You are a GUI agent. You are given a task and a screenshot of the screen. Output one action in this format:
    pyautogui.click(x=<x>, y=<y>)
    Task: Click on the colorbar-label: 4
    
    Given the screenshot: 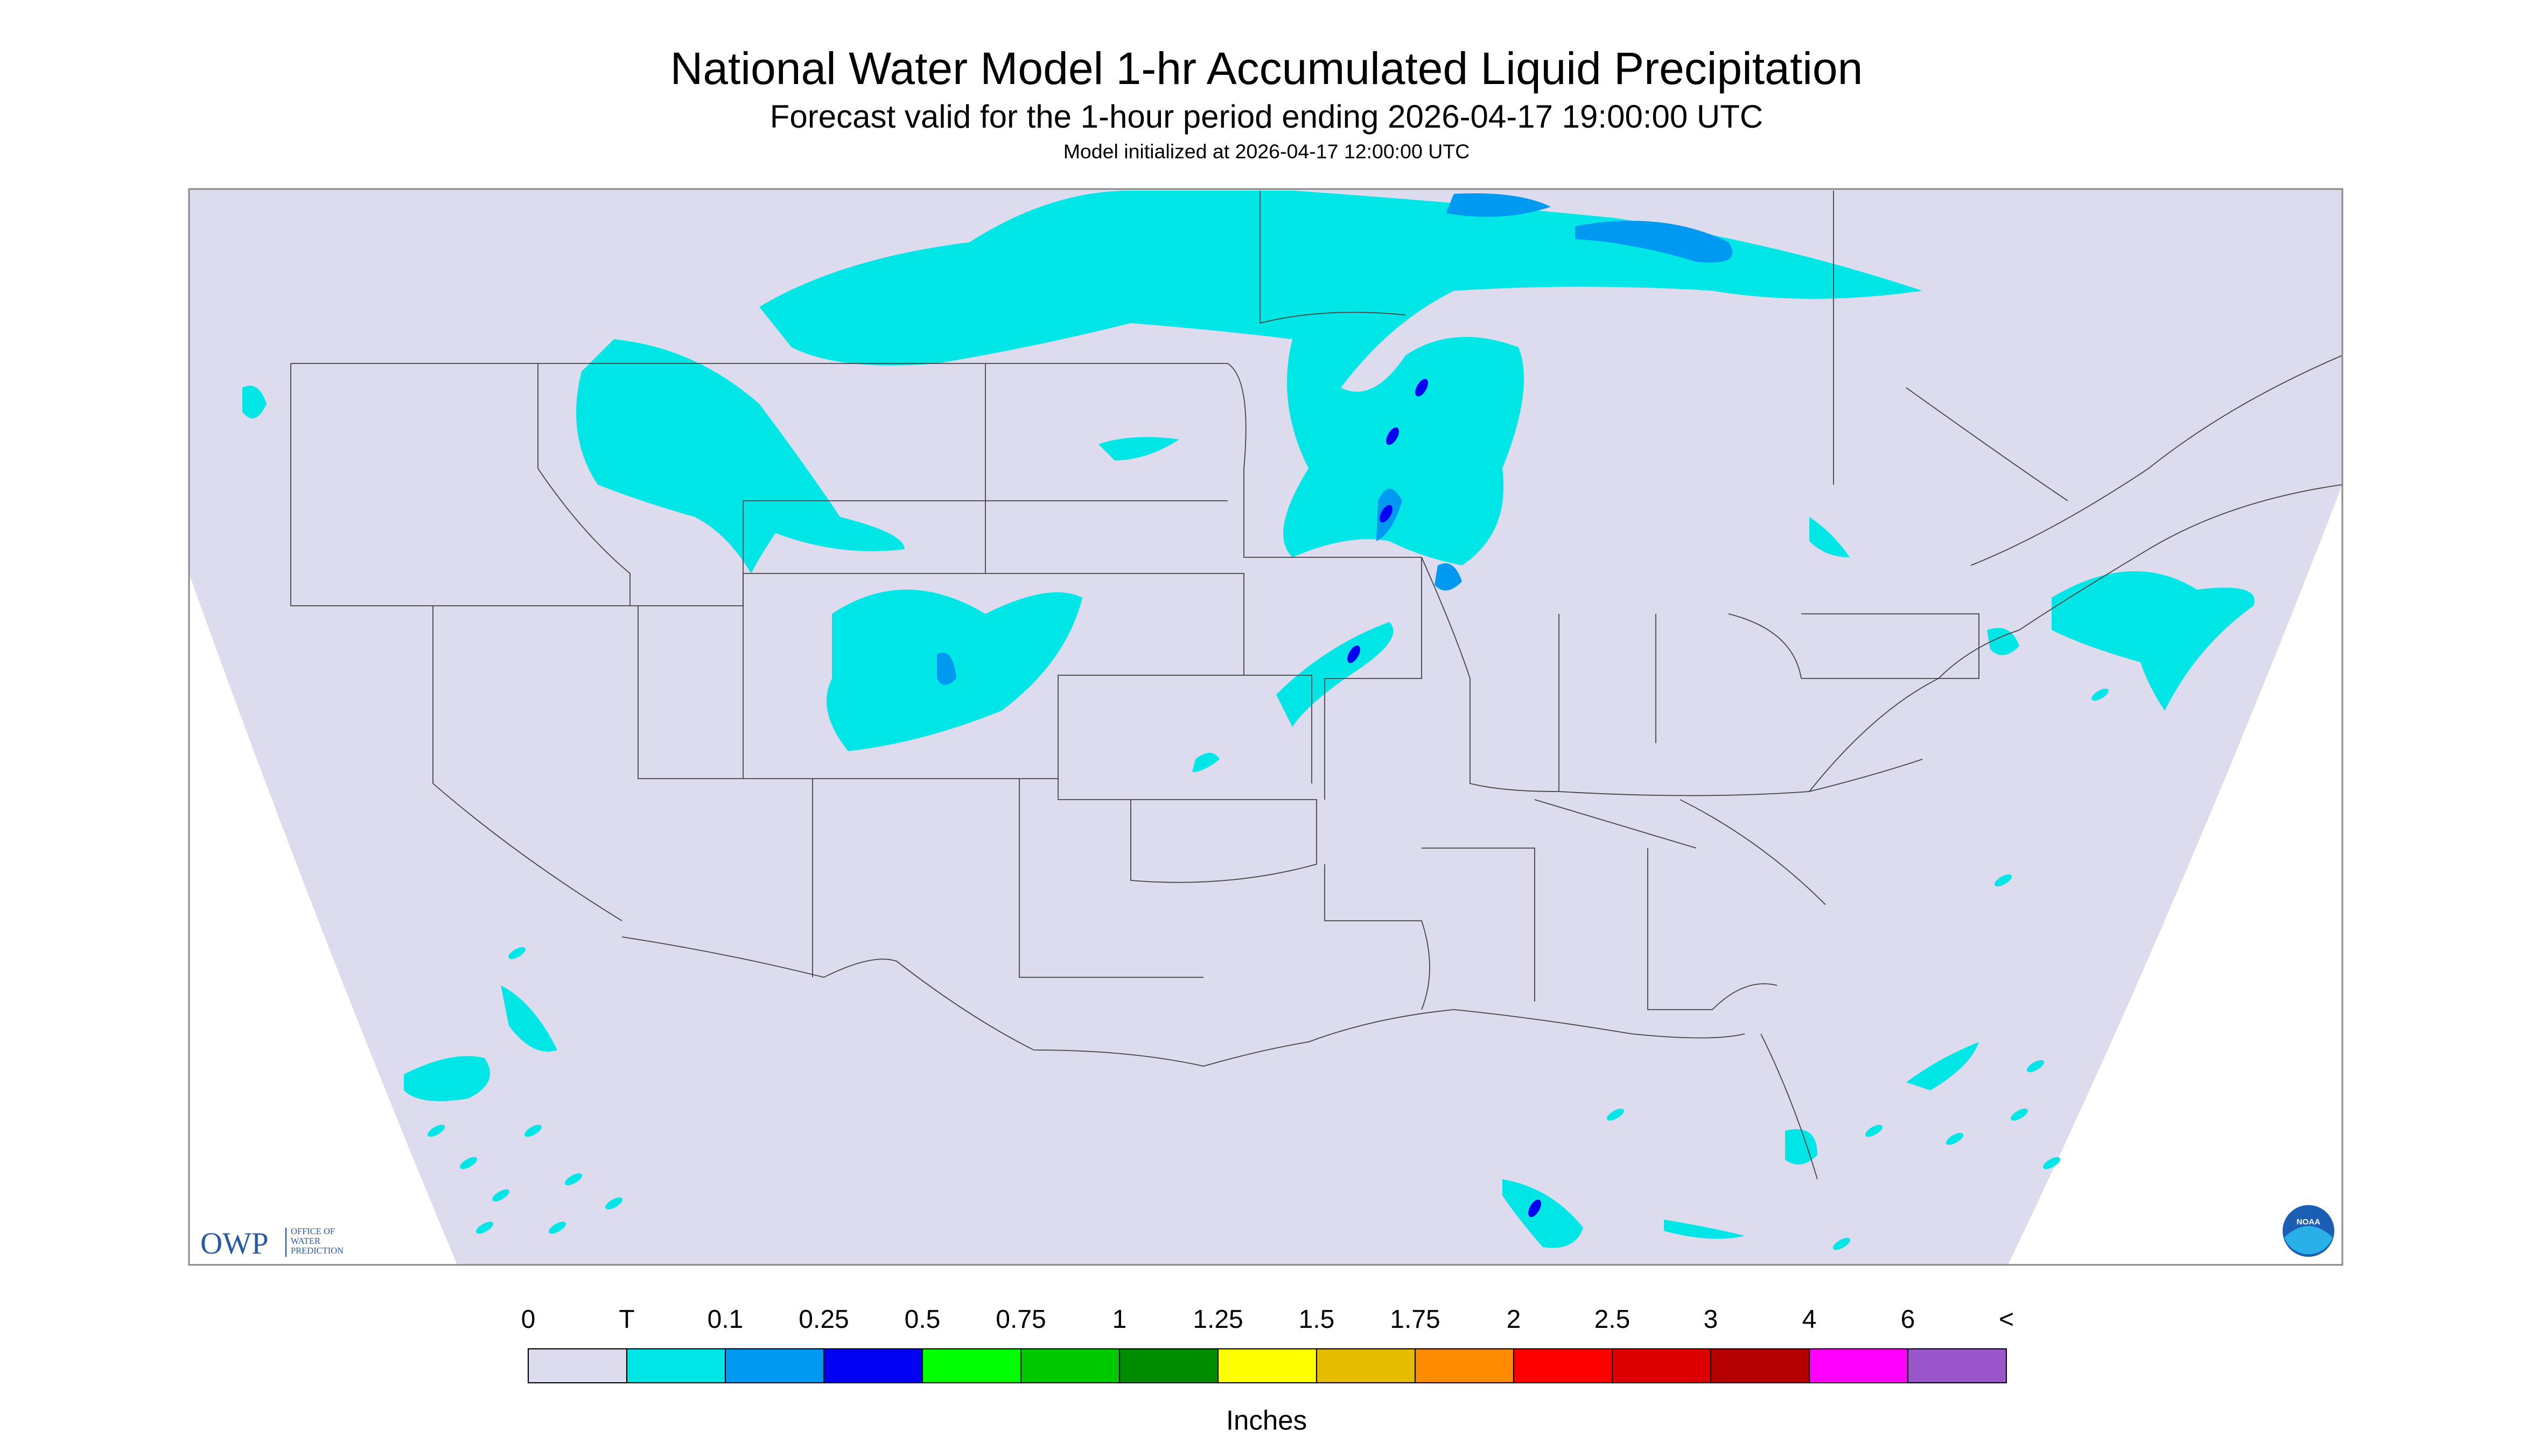 What is the action you would take?
    pyautogui.click(x=1810, y=1319)
    